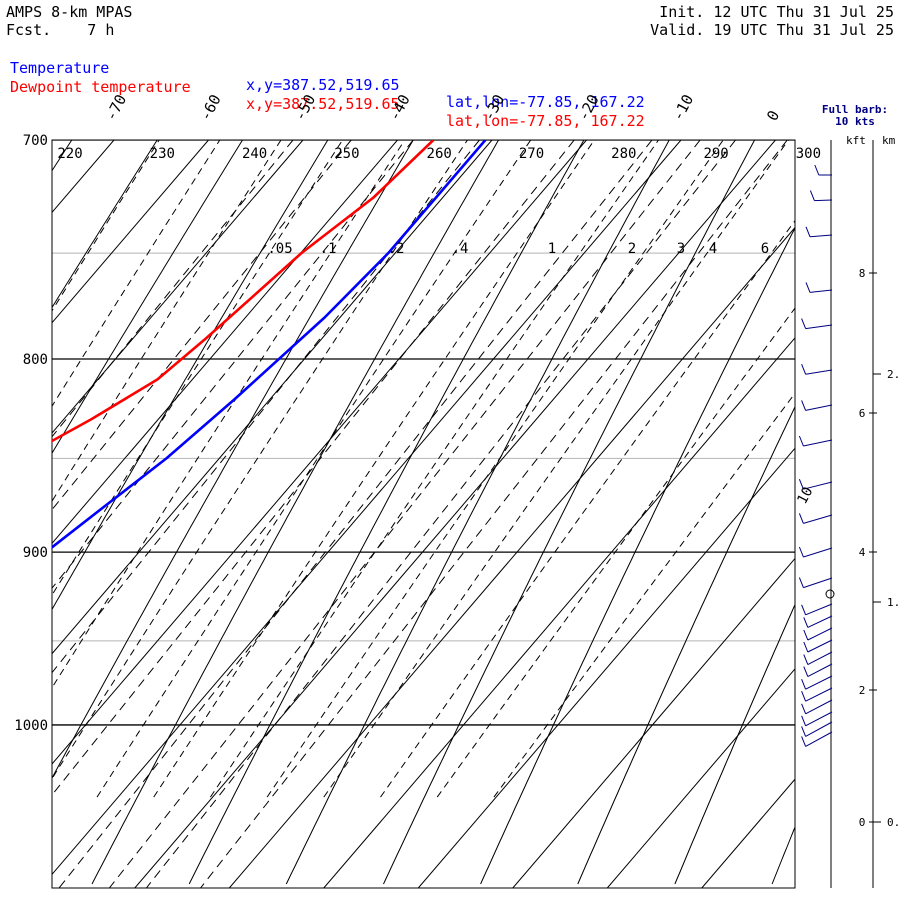  I want to click on theta-label: 300, so click(808, 154).